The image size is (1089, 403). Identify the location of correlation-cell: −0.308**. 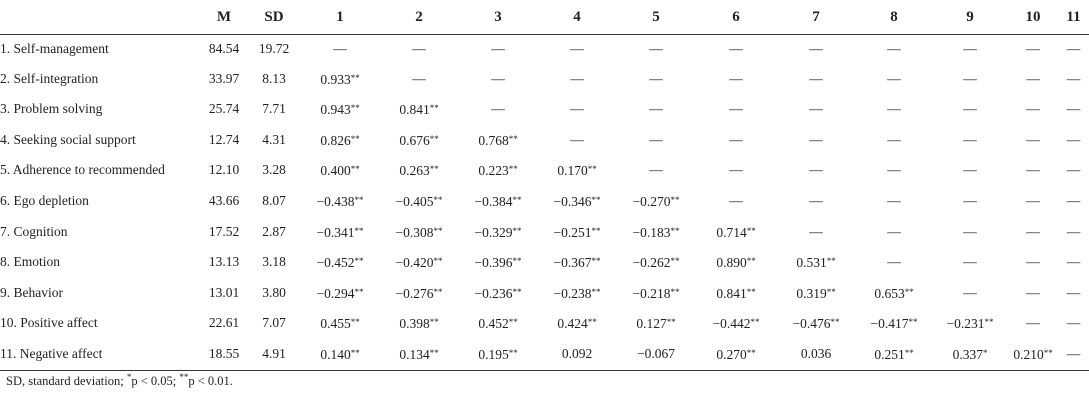
(419, 232).